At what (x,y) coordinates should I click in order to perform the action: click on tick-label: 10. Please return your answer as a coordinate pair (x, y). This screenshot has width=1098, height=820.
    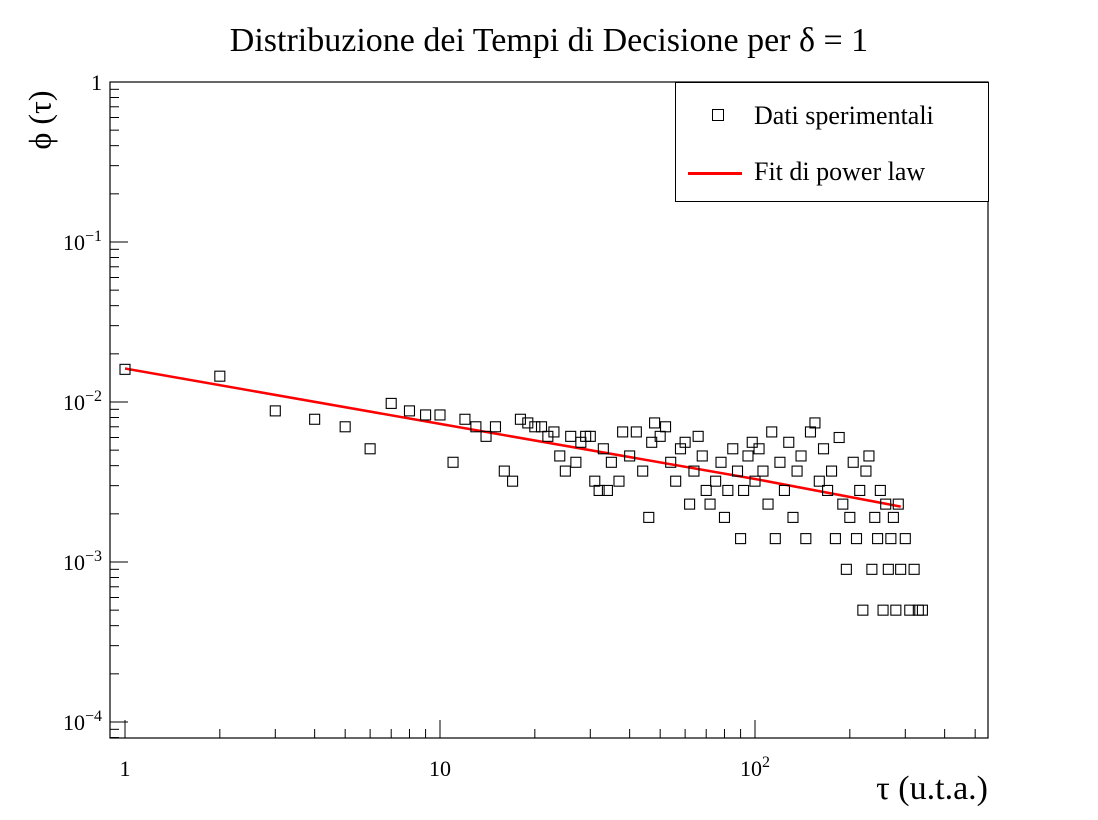
    Looking at the image, I should click on (440, 768).